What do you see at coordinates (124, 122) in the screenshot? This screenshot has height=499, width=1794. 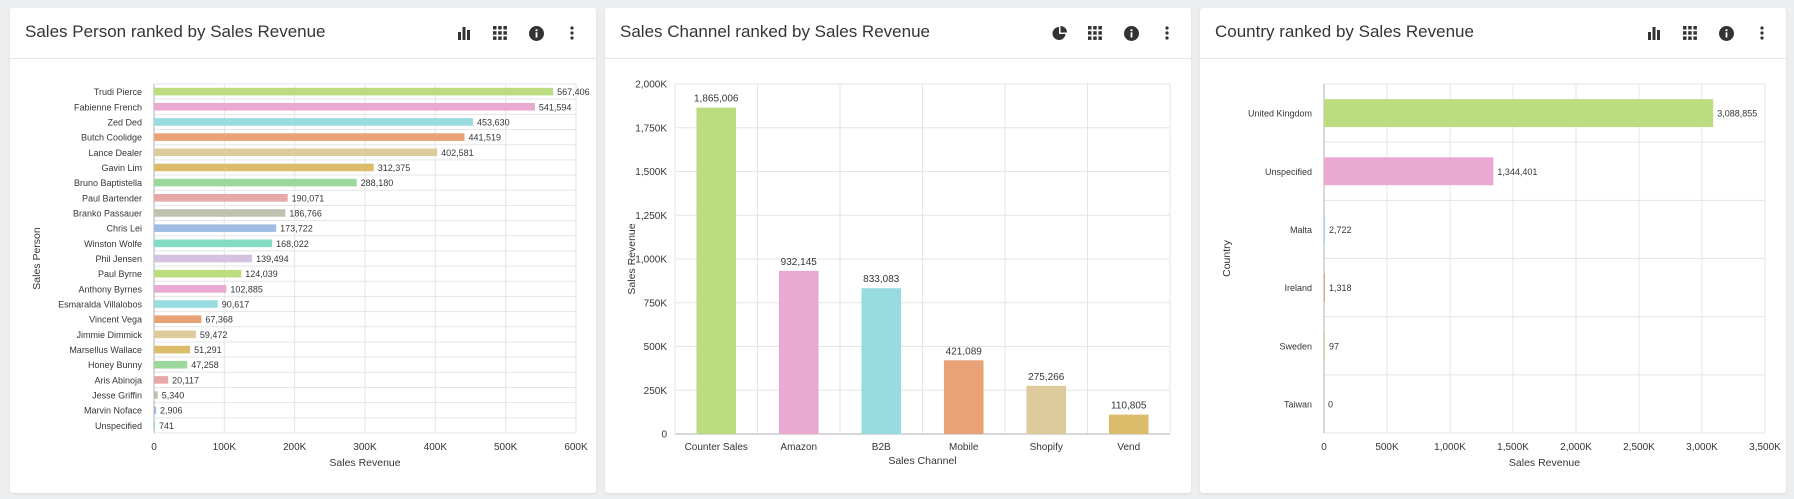 I see `category-label: Zed Ded` at bounding box center [124, 122].